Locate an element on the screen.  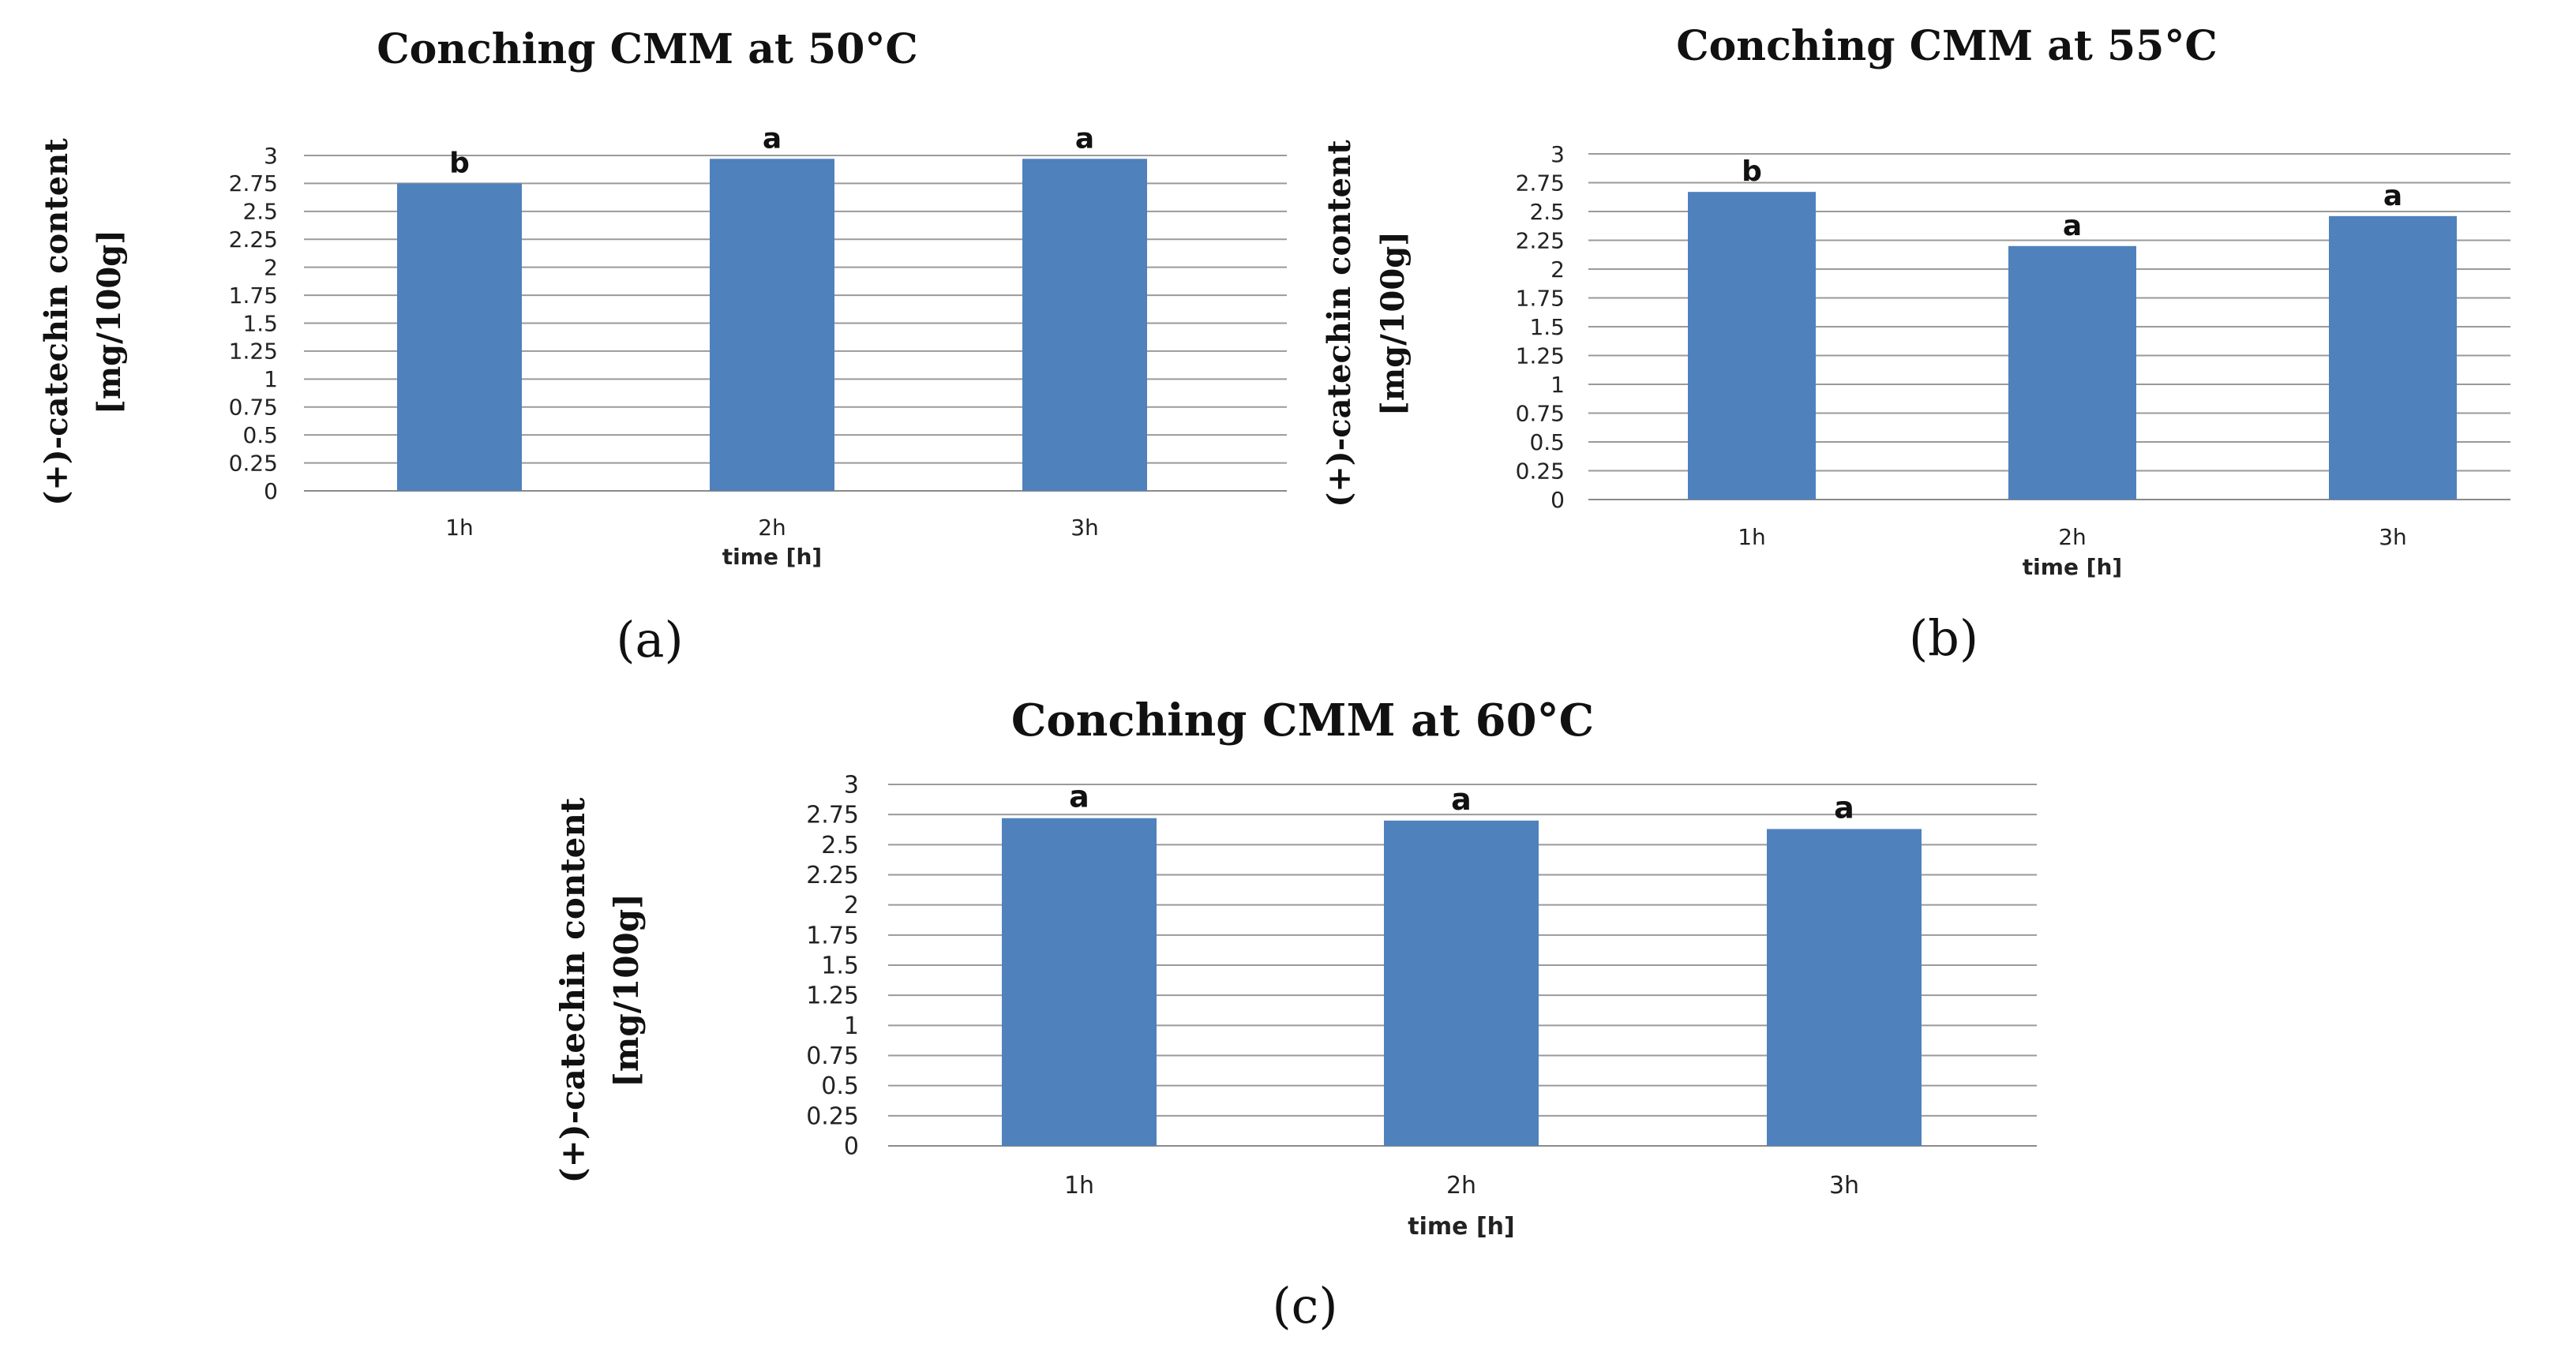
chart-title: Conching CMM at 60°C is located at coordinates (1302, 720).